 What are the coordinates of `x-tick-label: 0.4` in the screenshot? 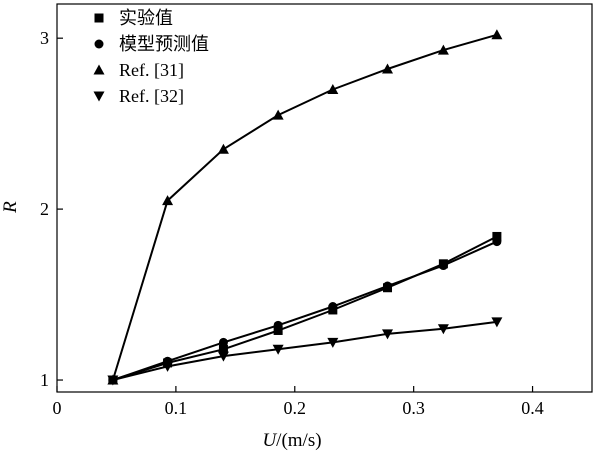 It's located at (532, 408).